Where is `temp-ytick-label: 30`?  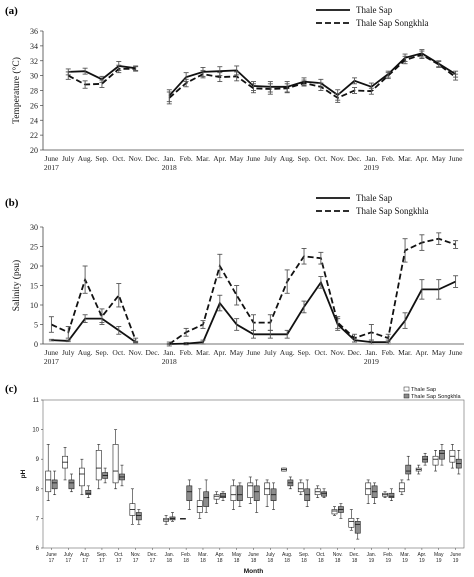
temp-ytick-label: 30 is located at coordinates (34, 76).